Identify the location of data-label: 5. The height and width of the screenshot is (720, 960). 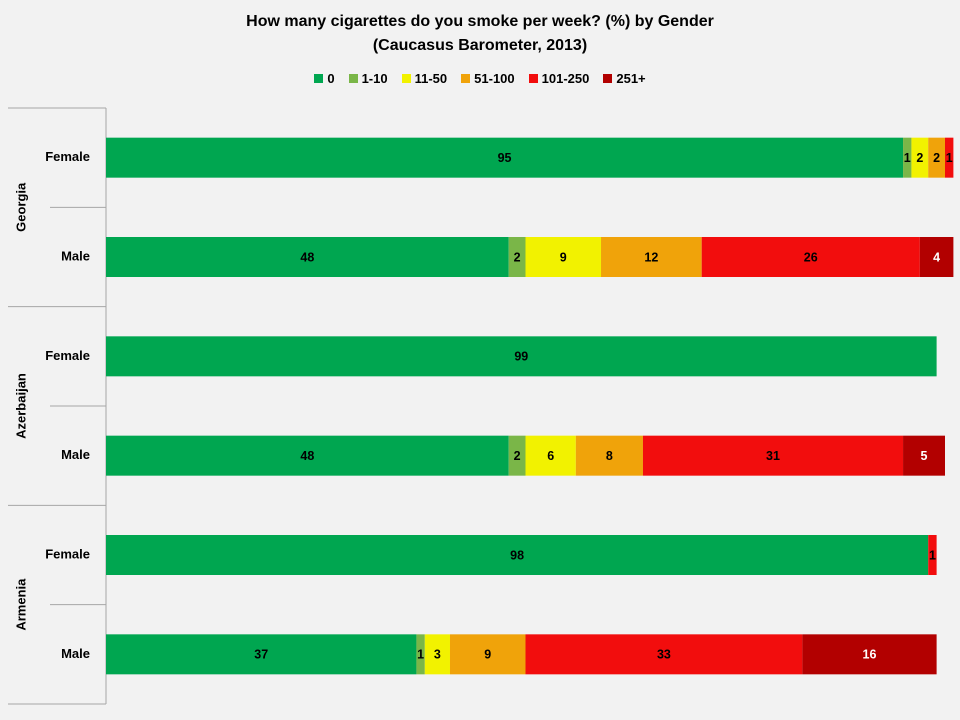
(924, 456).